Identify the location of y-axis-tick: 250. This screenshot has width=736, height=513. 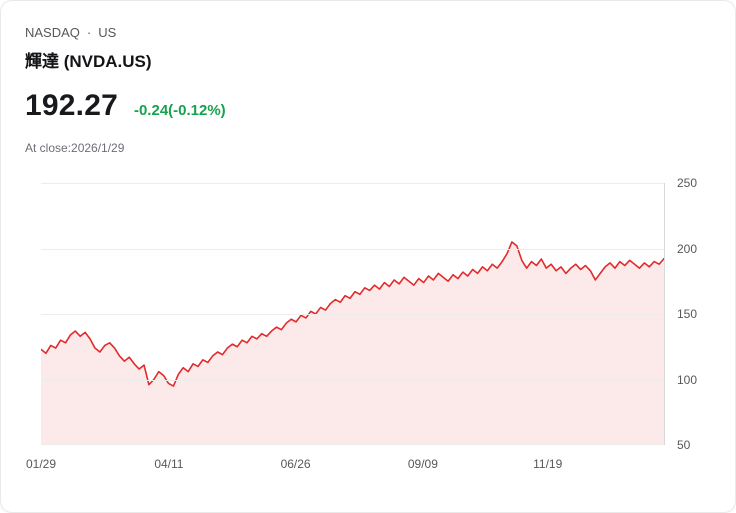
(687, 183).